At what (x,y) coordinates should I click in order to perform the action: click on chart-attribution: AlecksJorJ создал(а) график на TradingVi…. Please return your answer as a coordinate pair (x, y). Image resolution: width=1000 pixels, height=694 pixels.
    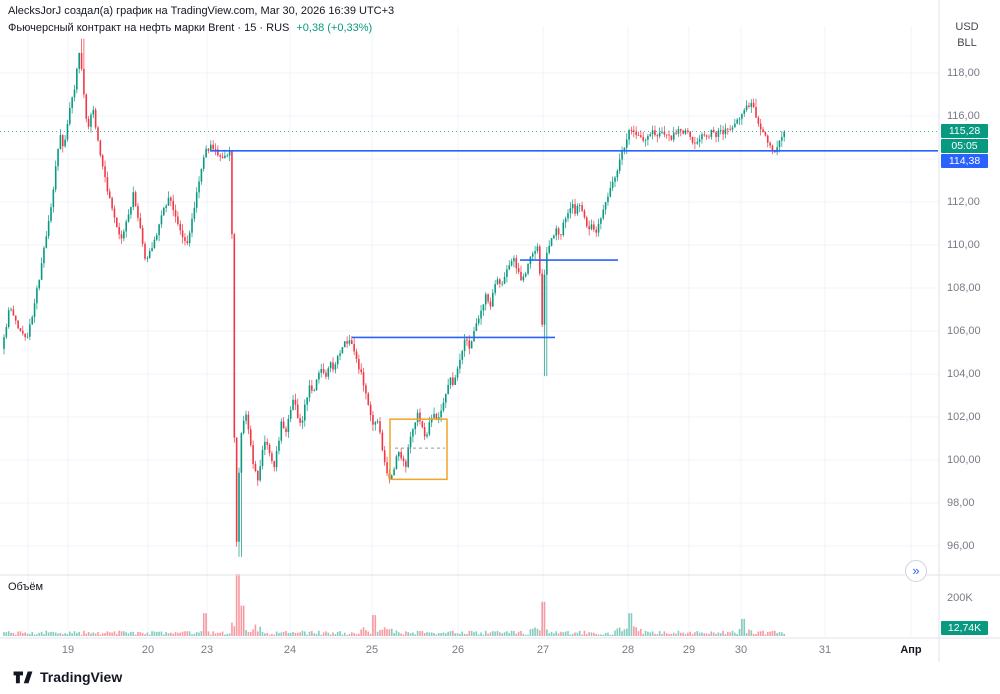
    Looking at the image, I should click on (201, 11).